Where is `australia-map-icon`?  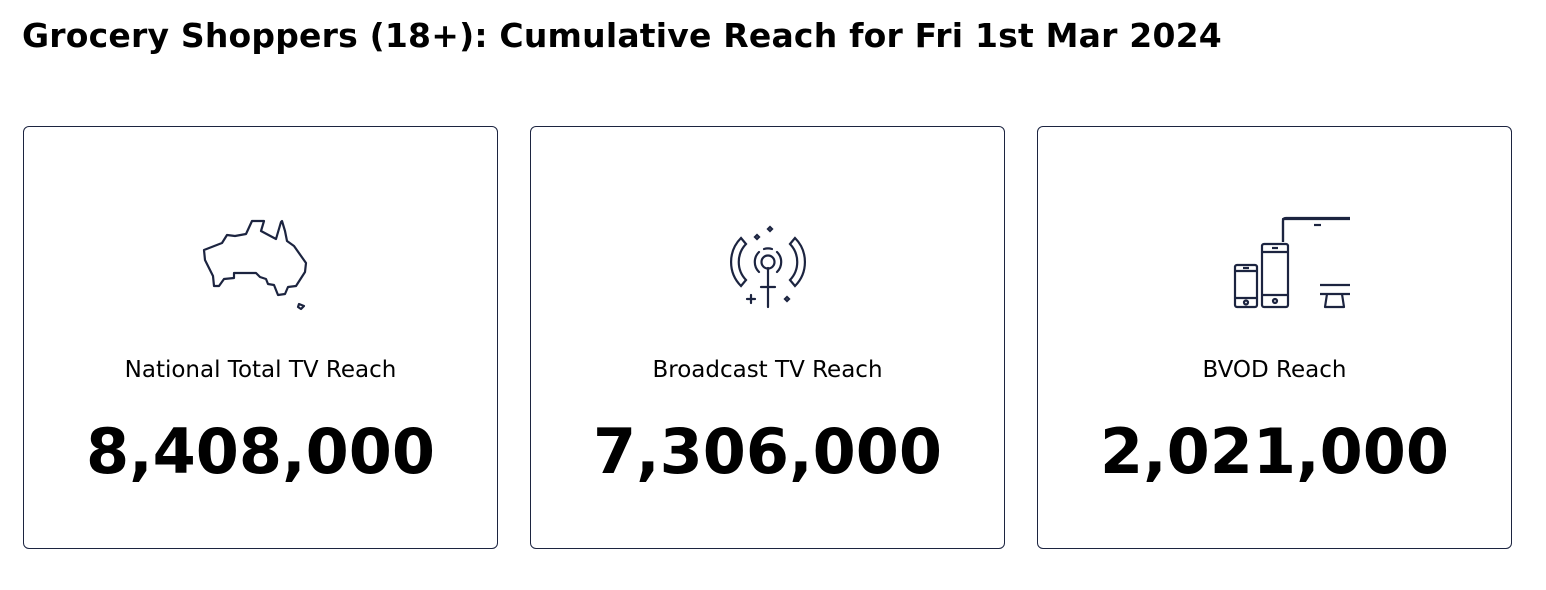
australia-map-icon is located at coordinates (261, 262).